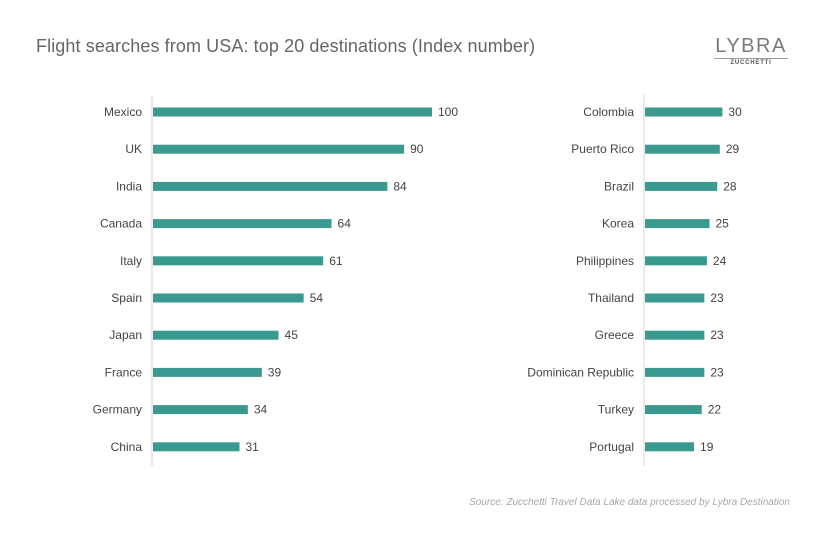 The image size is (823, 540). What do you see at coordinates (317, 298) in the screenshot?
I see `value-label-spain: 54` at bounding box center [317, 298].